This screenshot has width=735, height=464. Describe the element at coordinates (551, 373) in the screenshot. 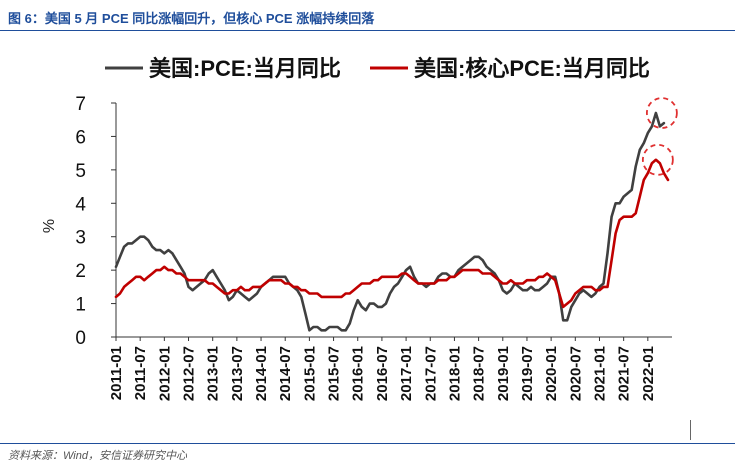

I see `x-tick-label: 2020-01` at that location.